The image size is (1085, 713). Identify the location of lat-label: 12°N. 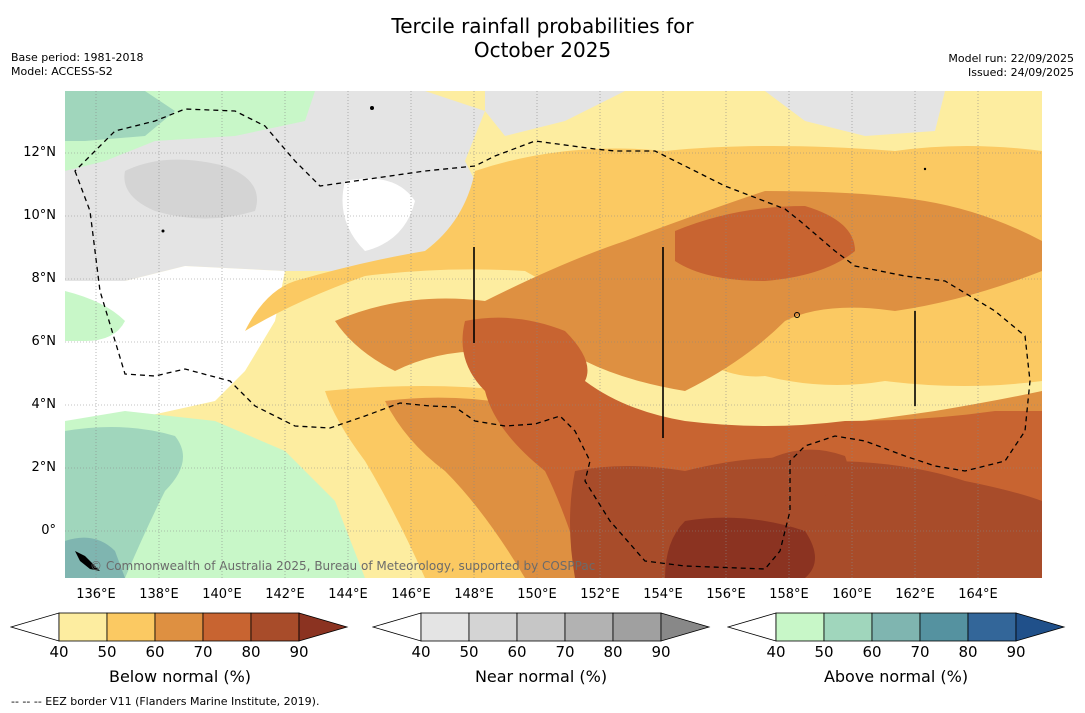
(39, 152).